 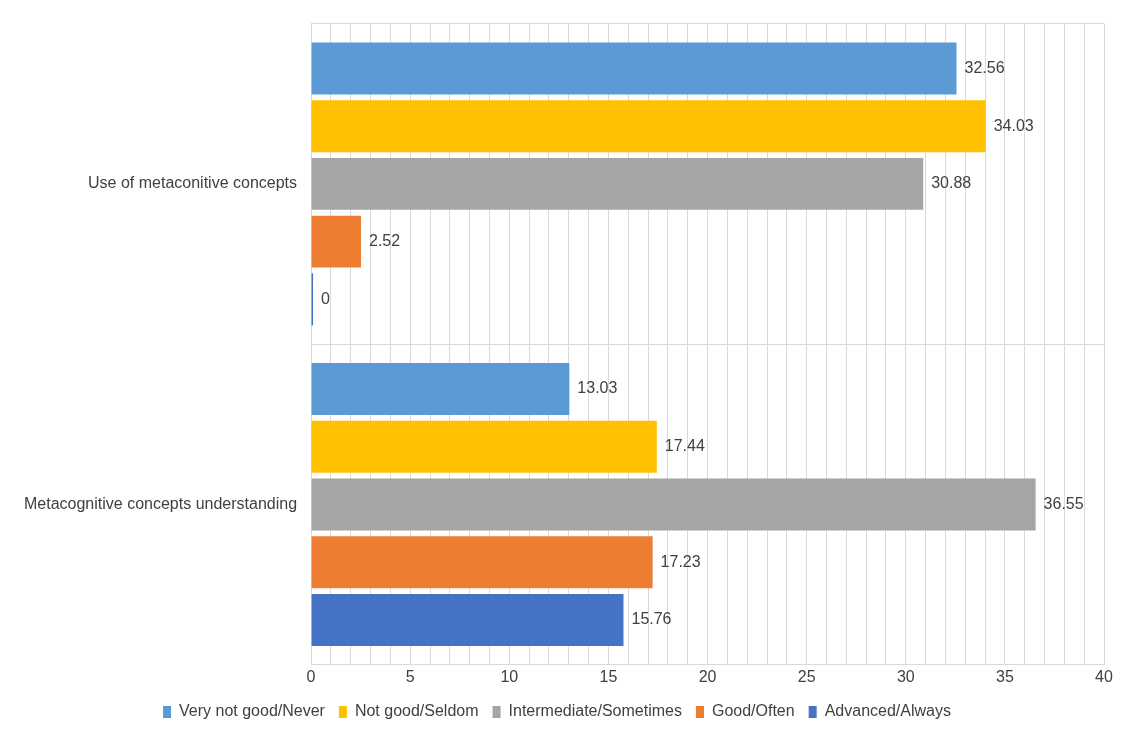 What do you see at coordinates (1013, 125) in the screenshot?
I see `data-label: 34.03` at bounding box center [1013, 125].